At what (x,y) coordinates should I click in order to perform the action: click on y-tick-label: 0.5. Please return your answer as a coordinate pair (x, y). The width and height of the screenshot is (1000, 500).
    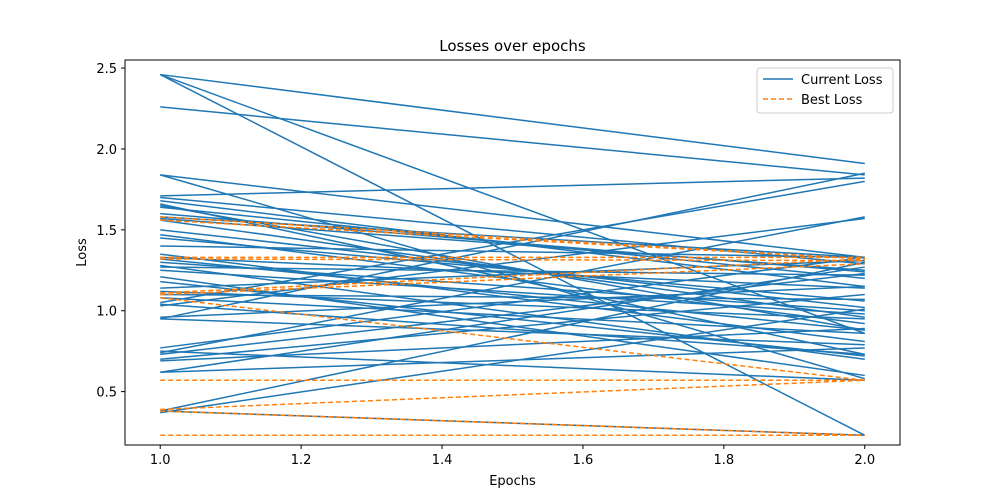
    Looking at the image, I should click on (106, 393).